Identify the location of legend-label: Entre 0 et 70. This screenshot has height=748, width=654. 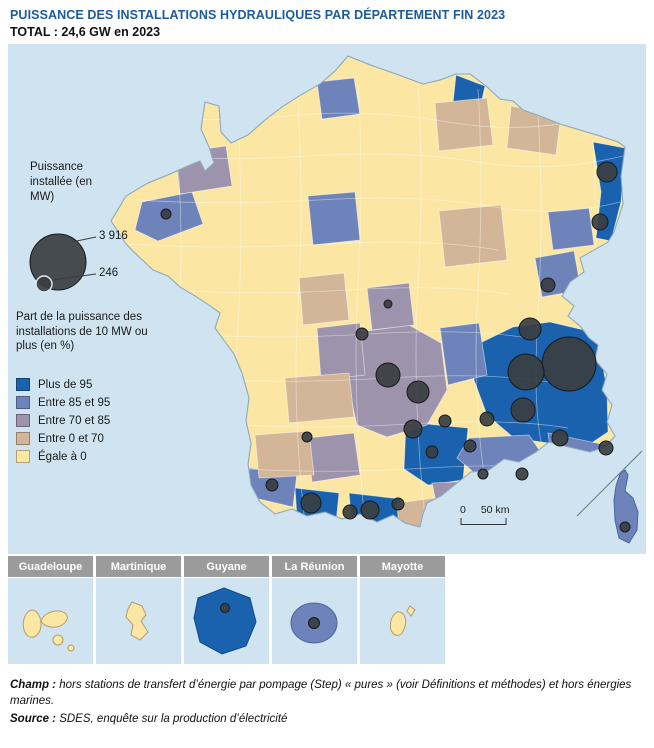
(71, 438).